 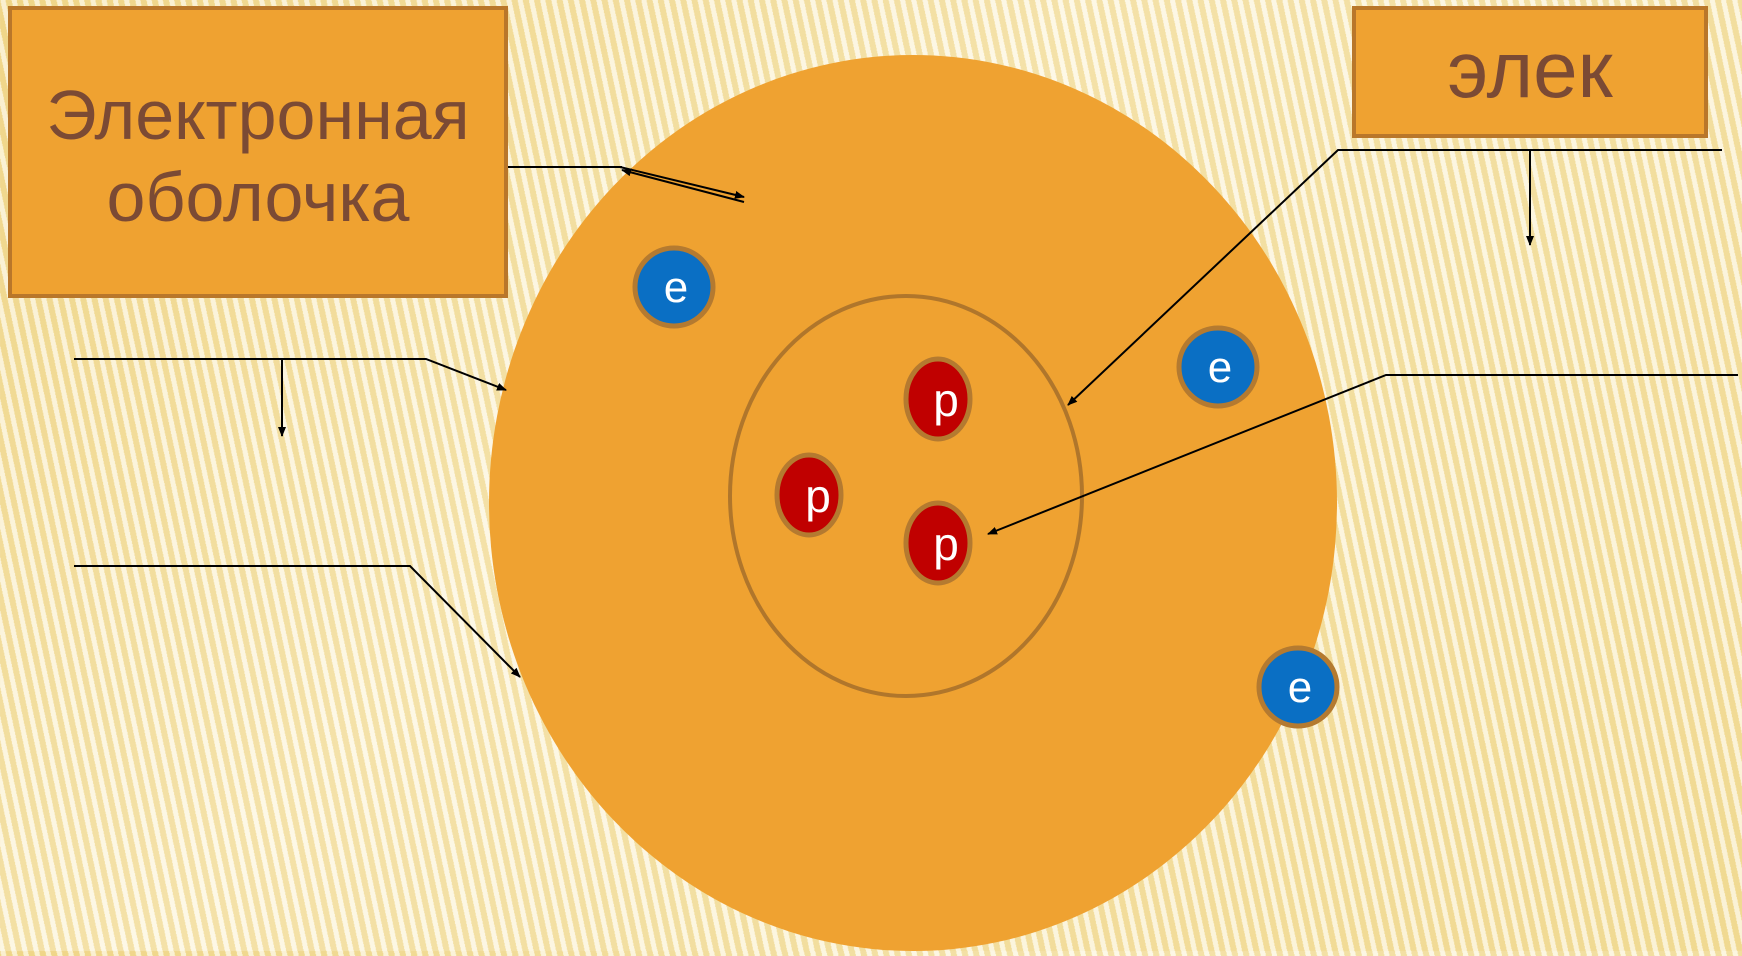 I want to click on shell-label-line2: оболочка, so click(x=258, y=197).